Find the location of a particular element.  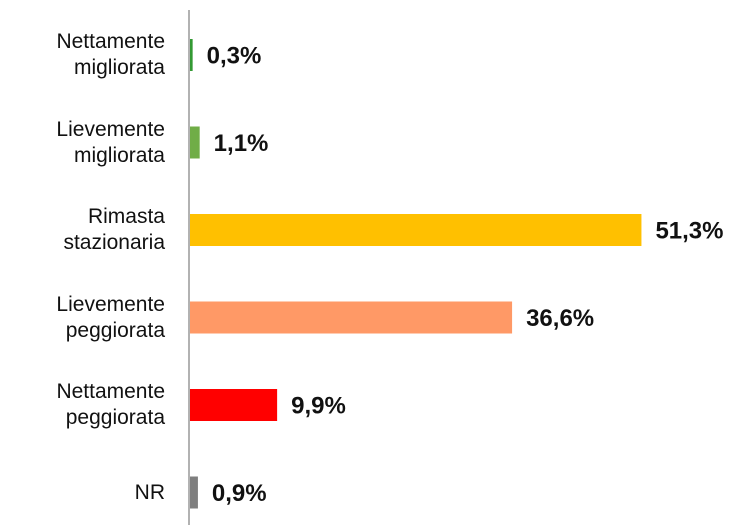

value-label: 0,9% is located at coordinates (239, 493).